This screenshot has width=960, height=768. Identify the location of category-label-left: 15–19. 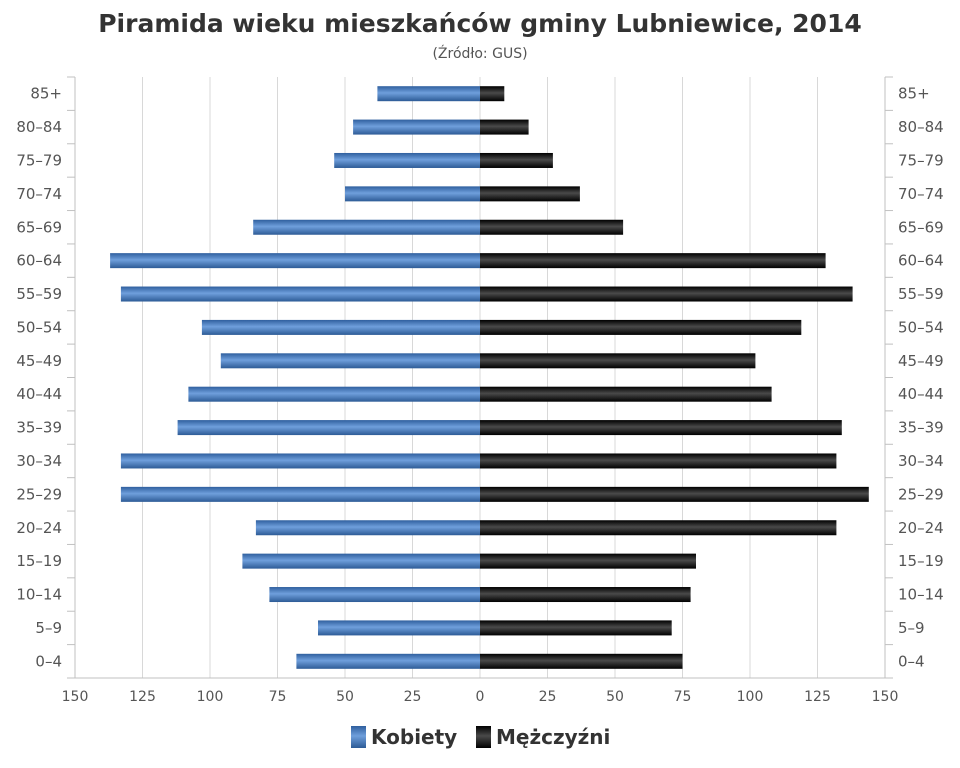
(39, 561).